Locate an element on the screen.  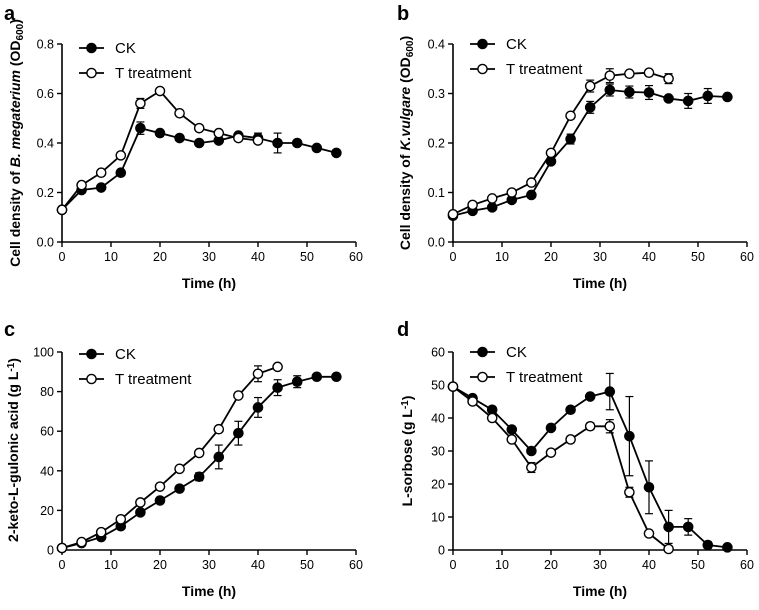
y-tick-label: 80 is located at coordinates (47, 392).